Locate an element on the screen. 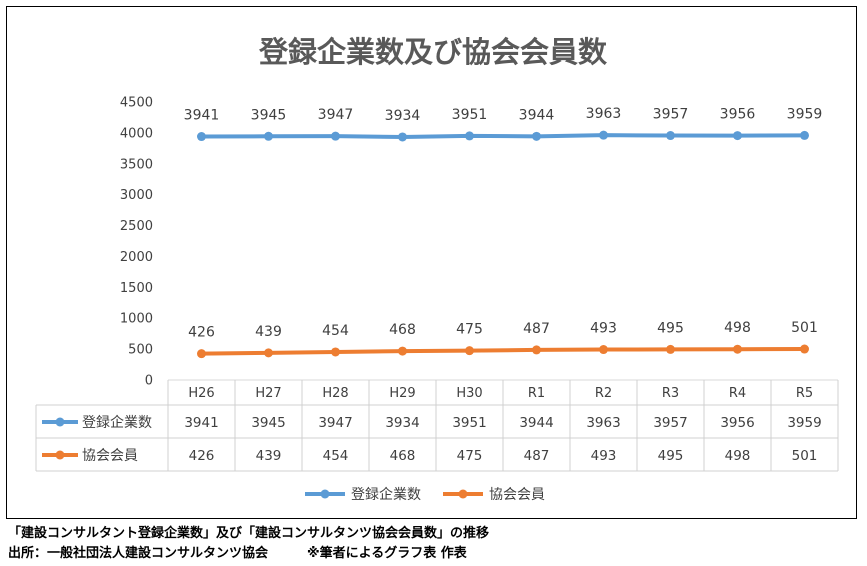 This screenshot has width=867, height=566. data-label: 487 is located at coordinates (536, 329).